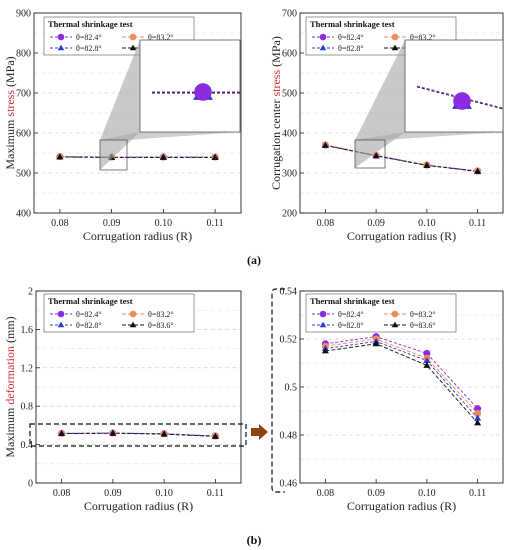 This screenshot has height=550, width=508. What do you see at coordinates (138, 387) in the screenshot?
I see `plot-frame` at bounding box center [138, 387].